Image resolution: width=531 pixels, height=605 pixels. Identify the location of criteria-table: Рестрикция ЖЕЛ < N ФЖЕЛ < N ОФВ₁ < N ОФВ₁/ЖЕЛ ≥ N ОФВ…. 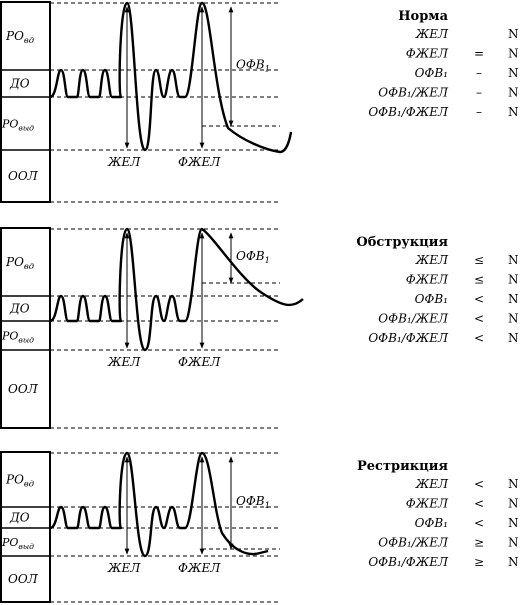
(438, 514).